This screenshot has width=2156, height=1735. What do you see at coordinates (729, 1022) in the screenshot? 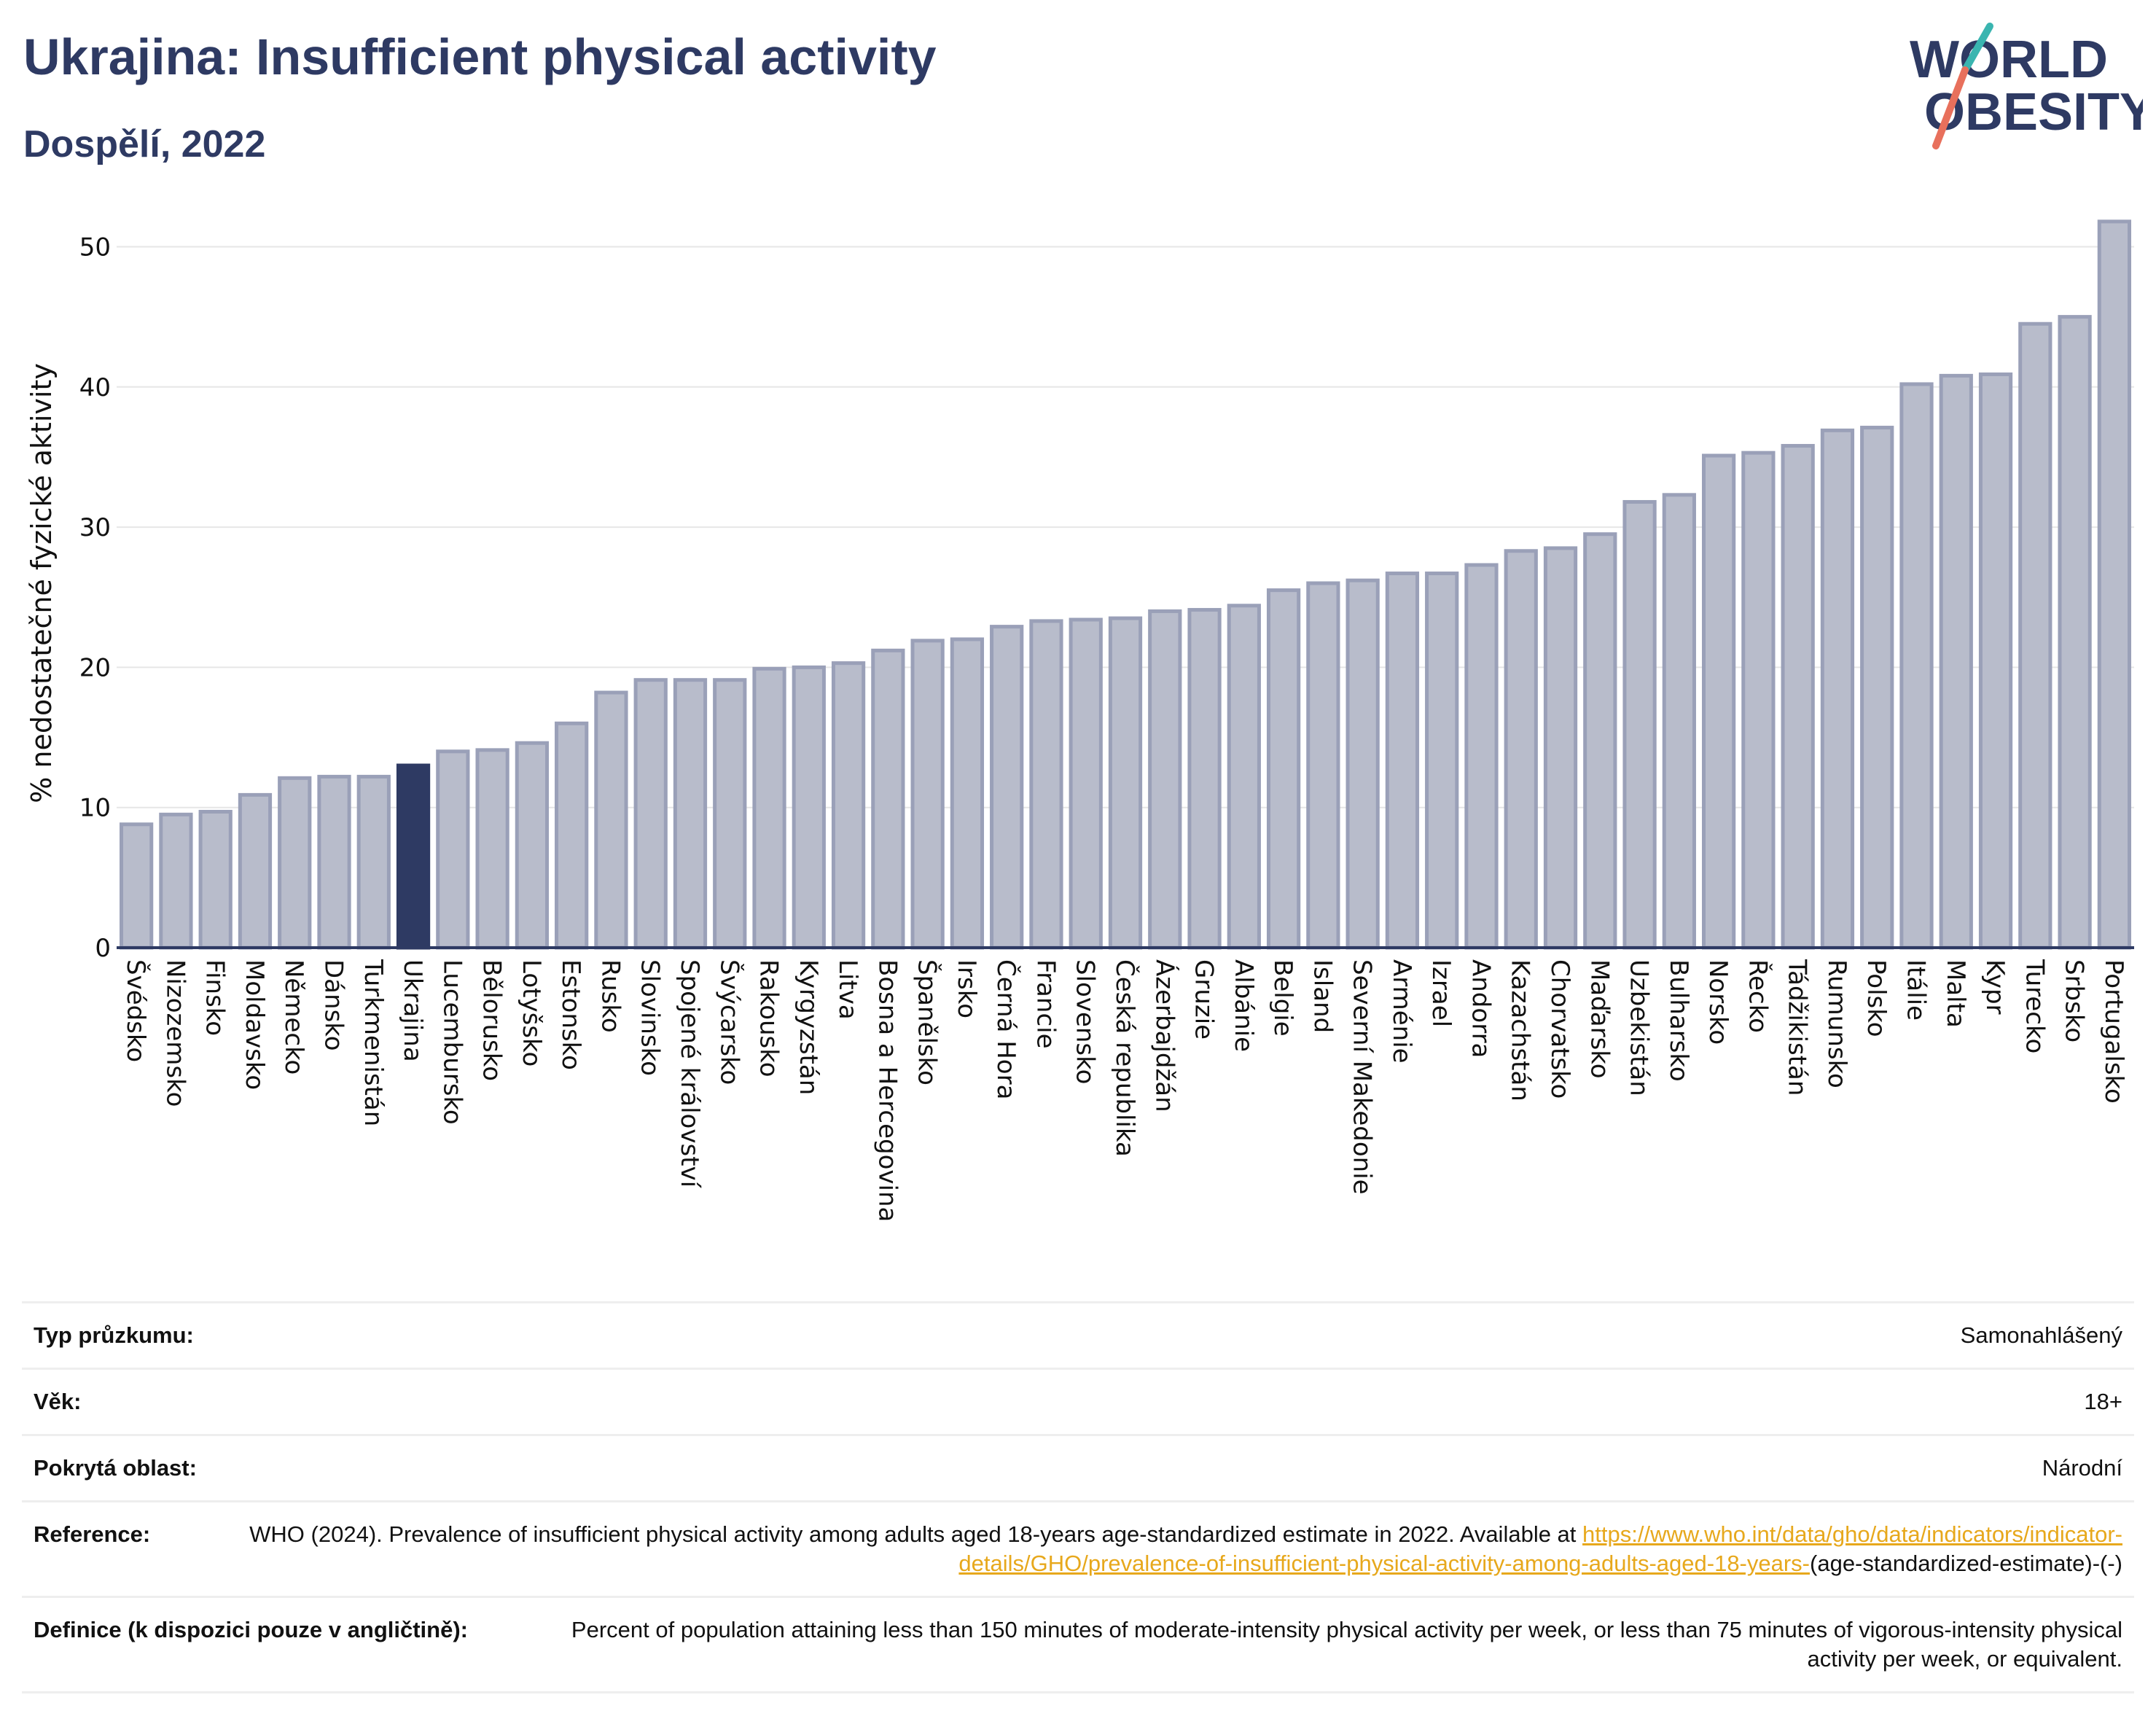
I see `x-tick-label: Švýcarsko` at bounding box center [729, 1022].